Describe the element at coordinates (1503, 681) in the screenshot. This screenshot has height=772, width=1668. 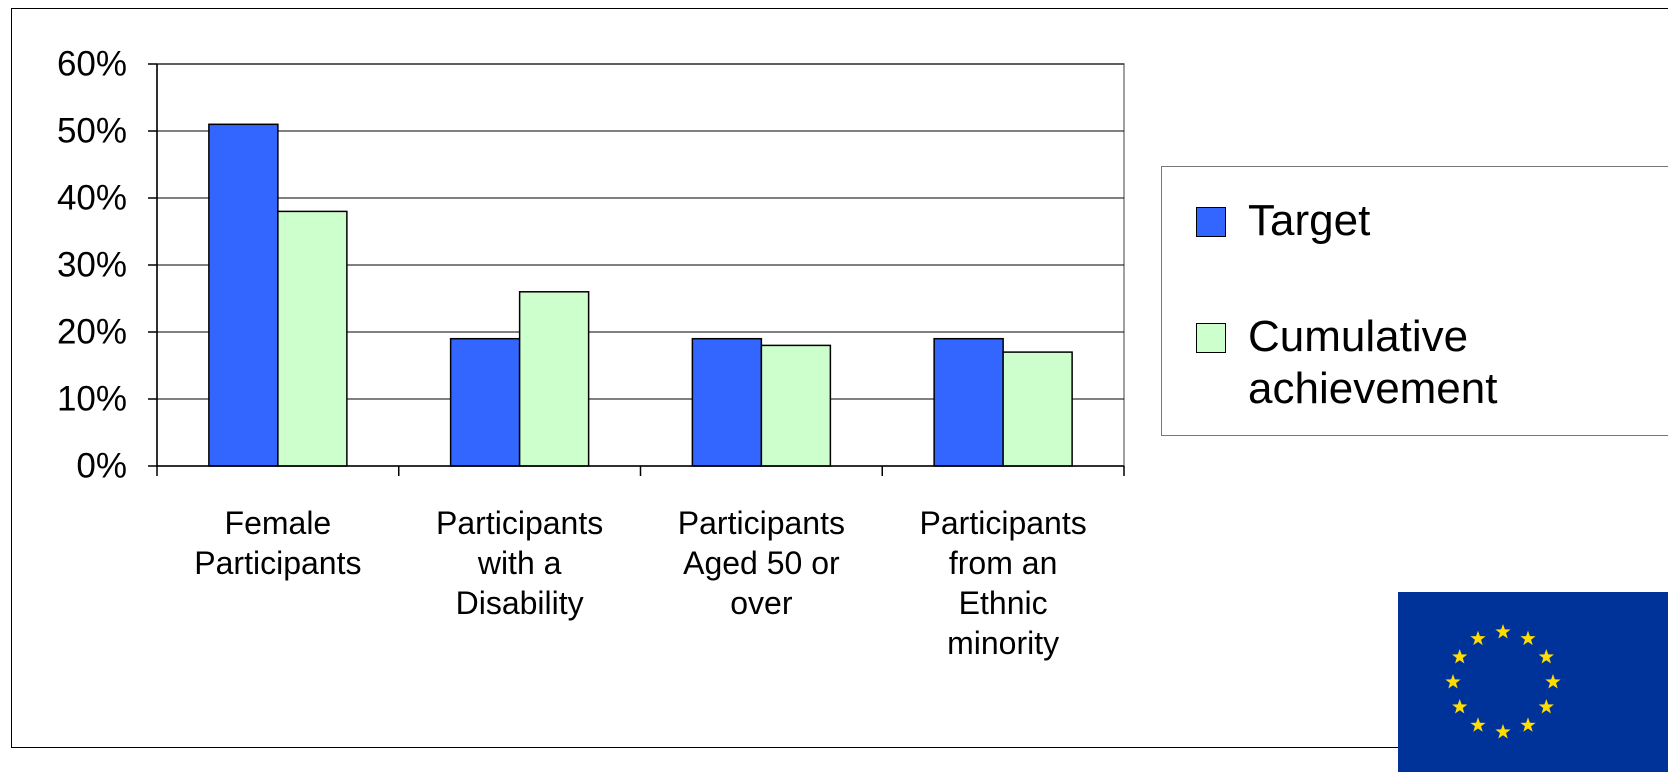
I see `eu-stars` at that location.